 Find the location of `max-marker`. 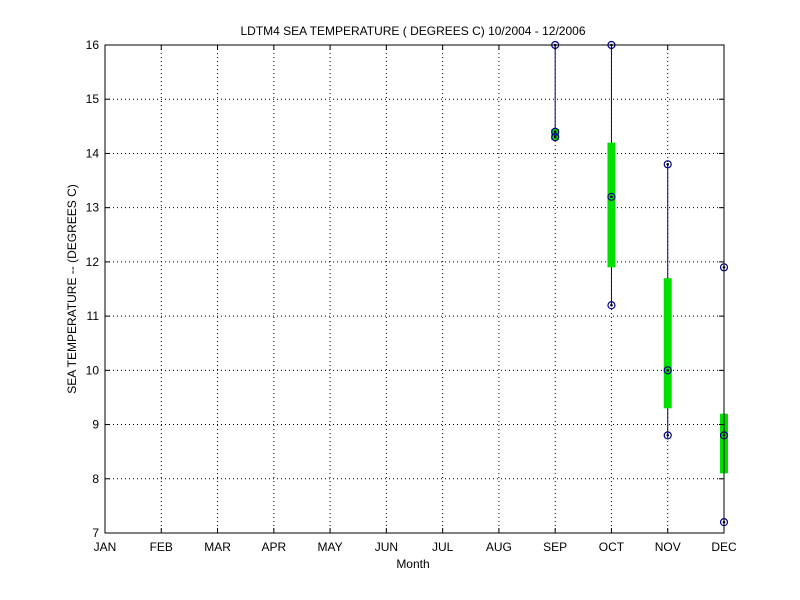

max-marker is located at coordinates (667, 164).